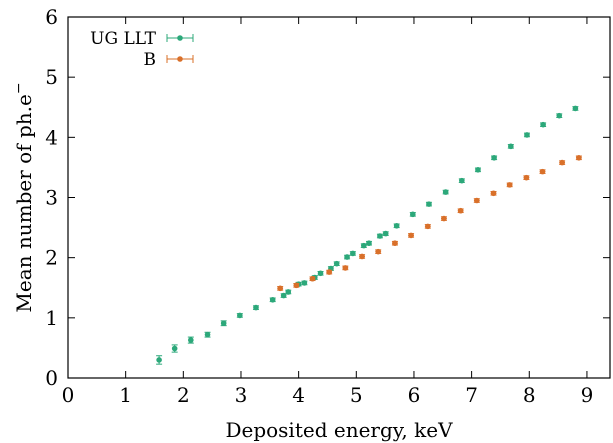 The image size is (613, 443). Describe the element at coordinates (356, 395) in the screenshot. I see `x-tick-label: 5` at that location.